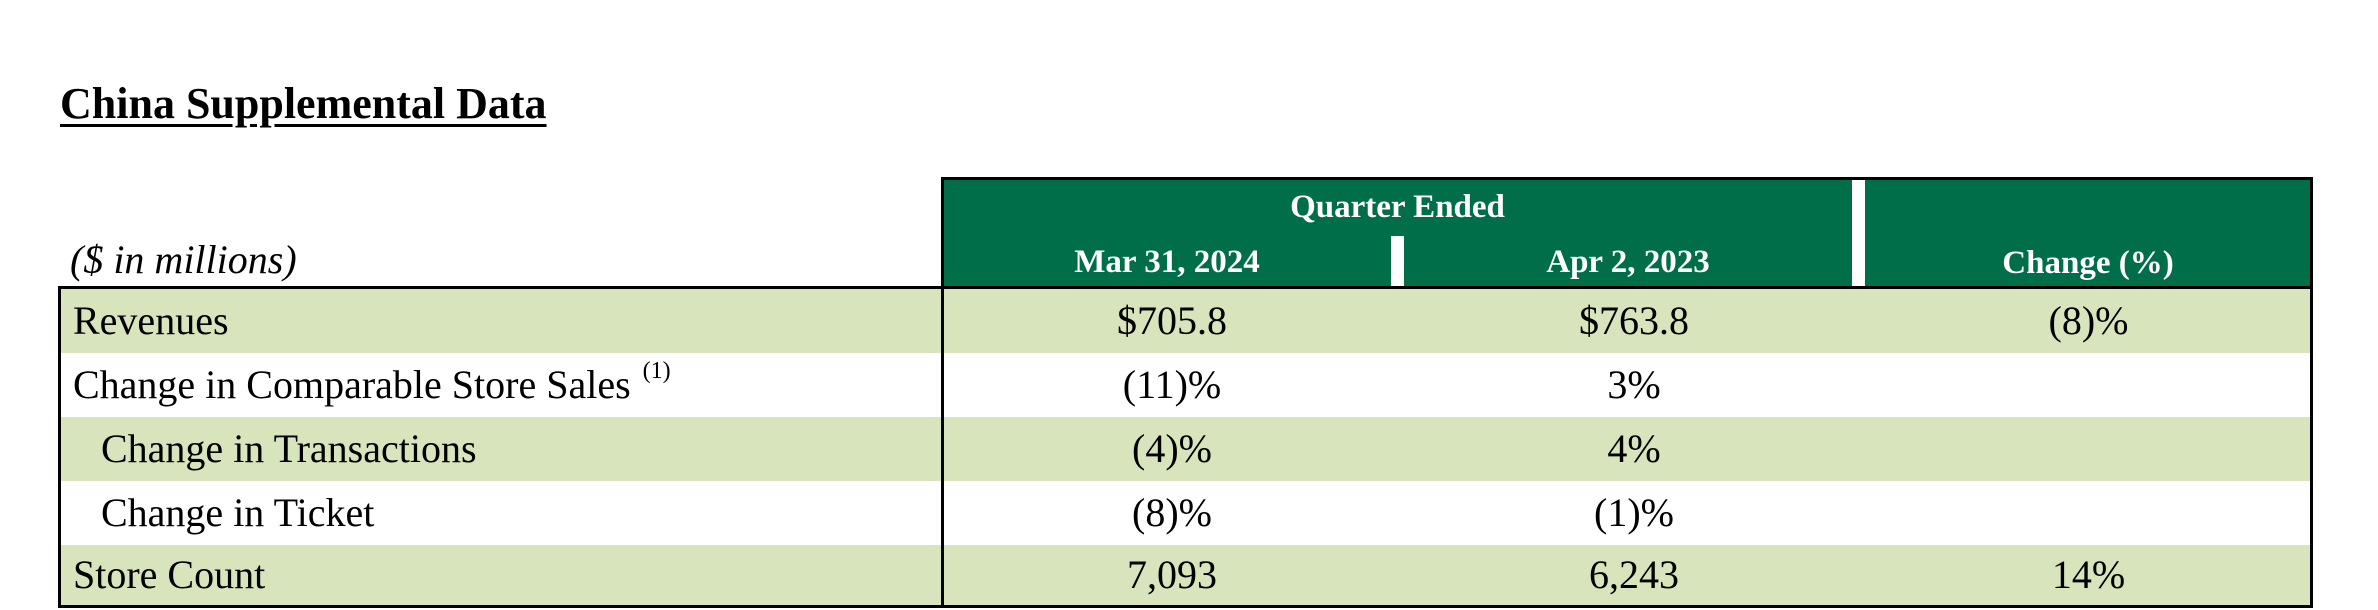  Describe the element at coordinates (151, 320) in the screenshot. I see `row-label: Revenues` at that location.